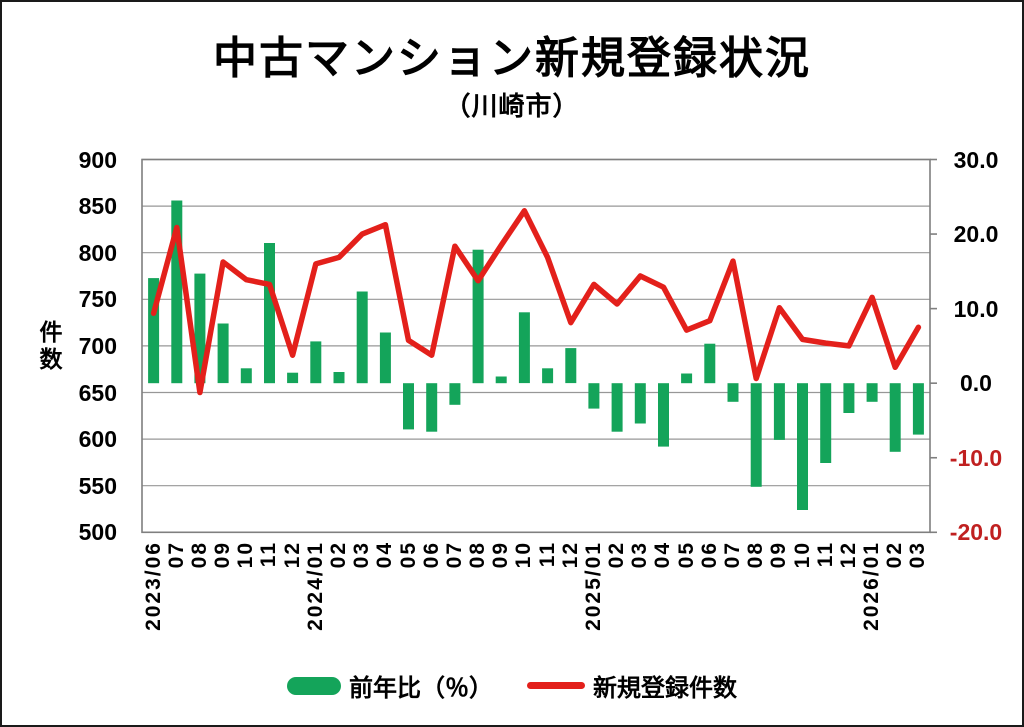  What do you see at coordinates (976, 234) in the screenshot?
I see `right-axis-tick-label: 20.0` at bounding box center [976, 234].